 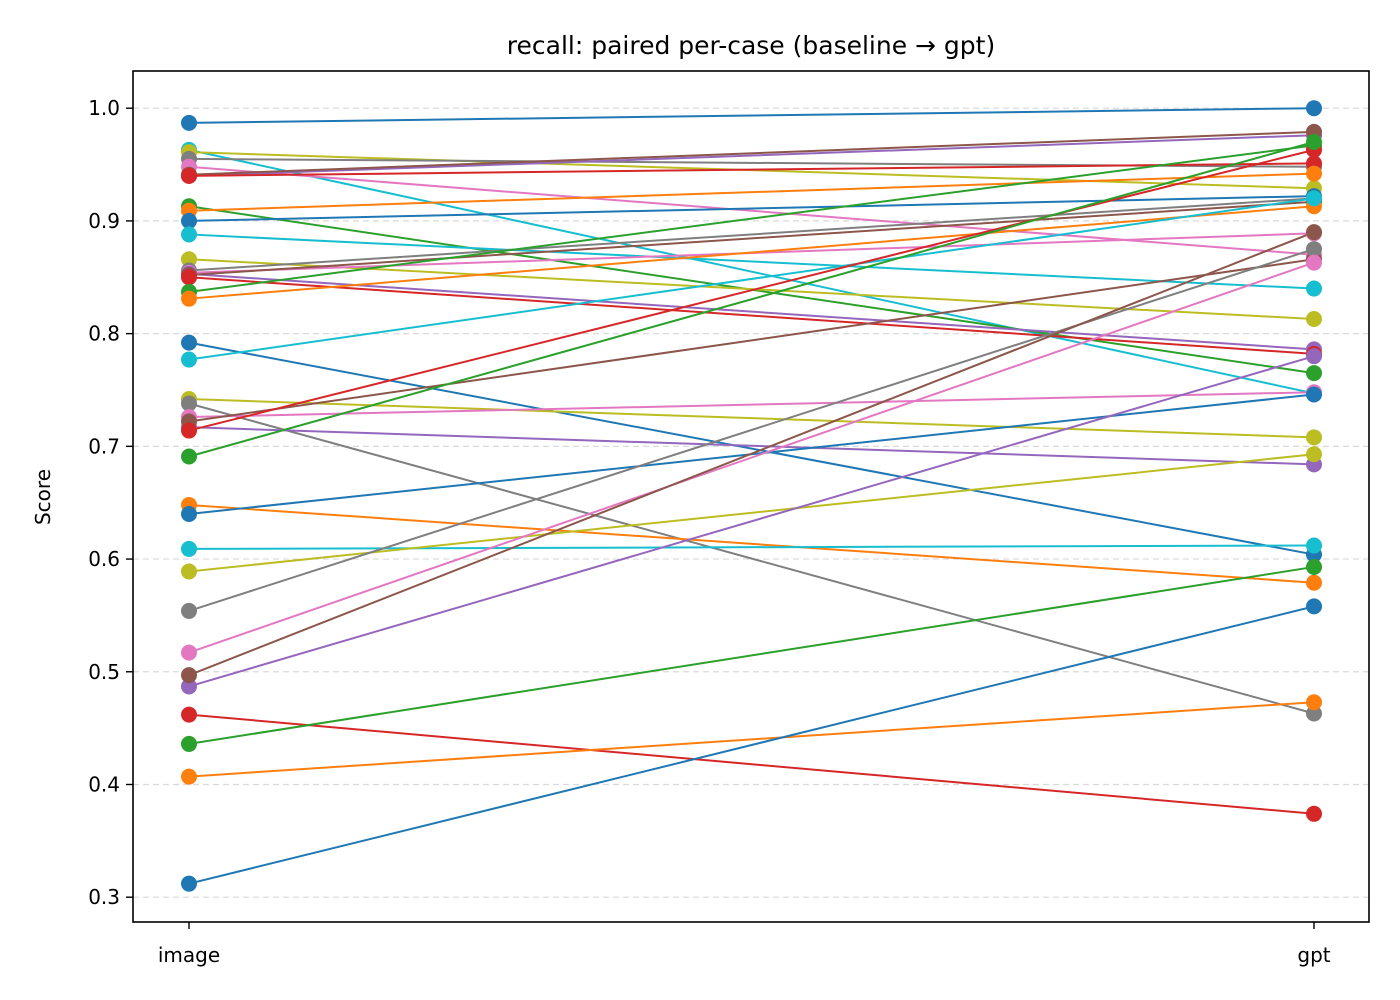 I want to click on data-point-38-gpt, so click(x=1314, y=566).